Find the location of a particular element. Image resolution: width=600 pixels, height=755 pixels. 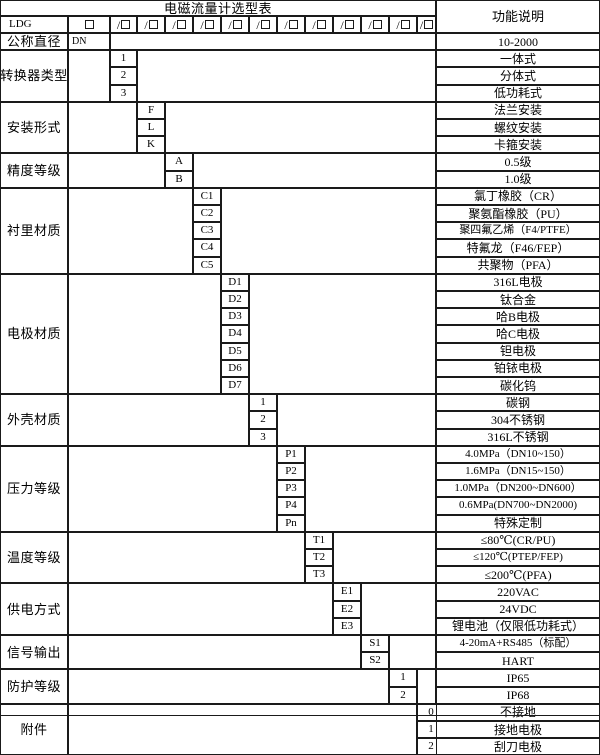

code-cell-6-1: 2 is located at coordinates (263, 420).